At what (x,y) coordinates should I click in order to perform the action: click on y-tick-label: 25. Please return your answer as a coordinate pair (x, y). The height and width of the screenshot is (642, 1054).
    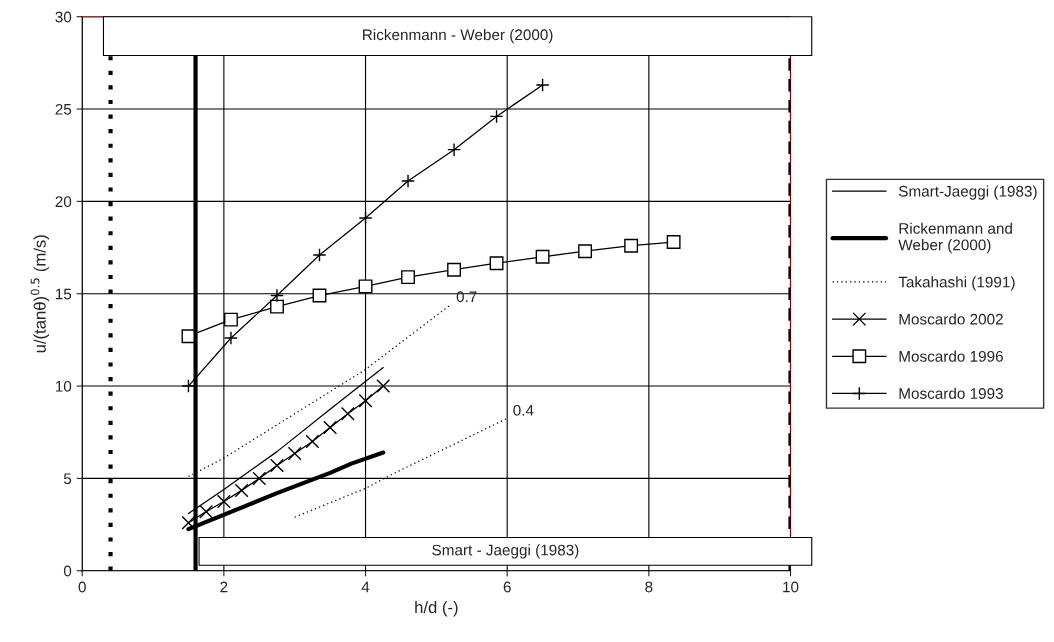
    Looking at the image, I should click on (63, 109).